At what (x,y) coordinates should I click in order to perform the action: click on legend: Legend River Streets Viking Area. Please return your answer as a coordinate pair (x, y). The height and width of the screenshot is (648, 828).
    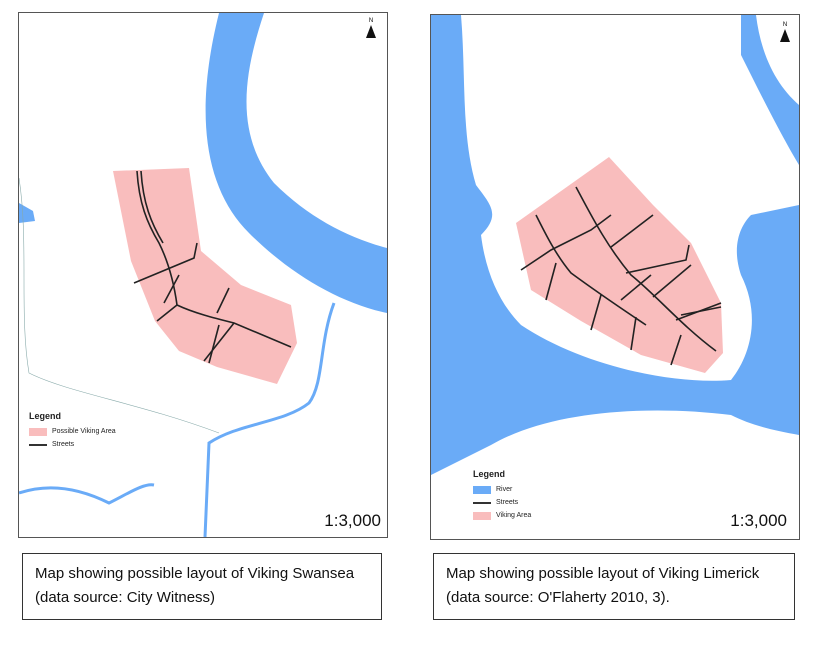
    Looking at the image, I should click on (502, 496).